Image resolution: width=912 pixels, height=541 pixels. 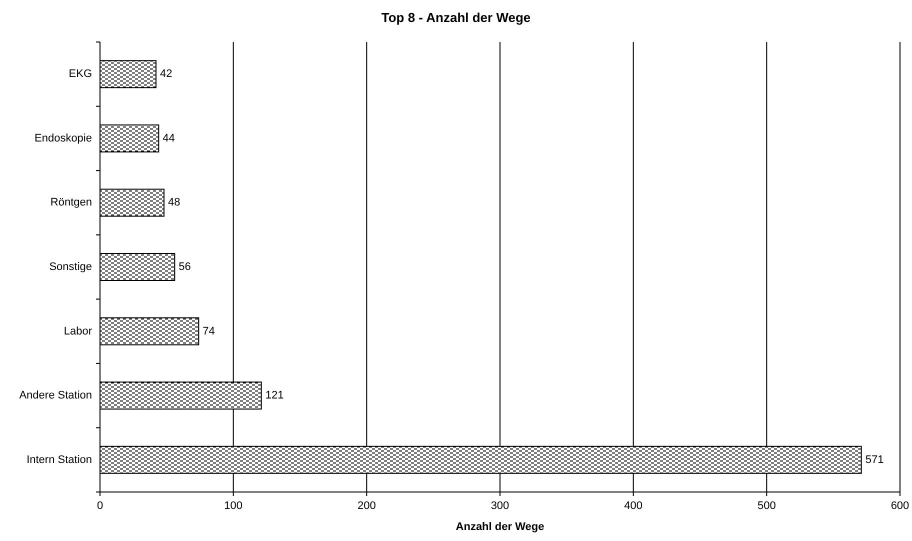 I want to click on x-tick-label: 200, so click(x=366, y=506).